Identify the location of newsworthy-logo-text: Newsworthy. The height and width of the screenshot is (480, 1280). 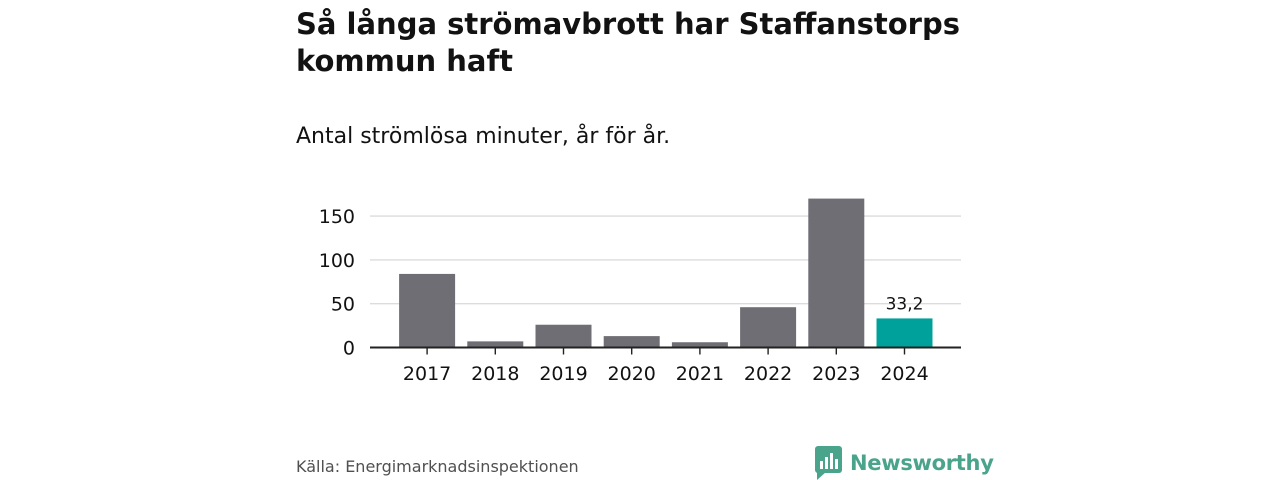
(922, 463).